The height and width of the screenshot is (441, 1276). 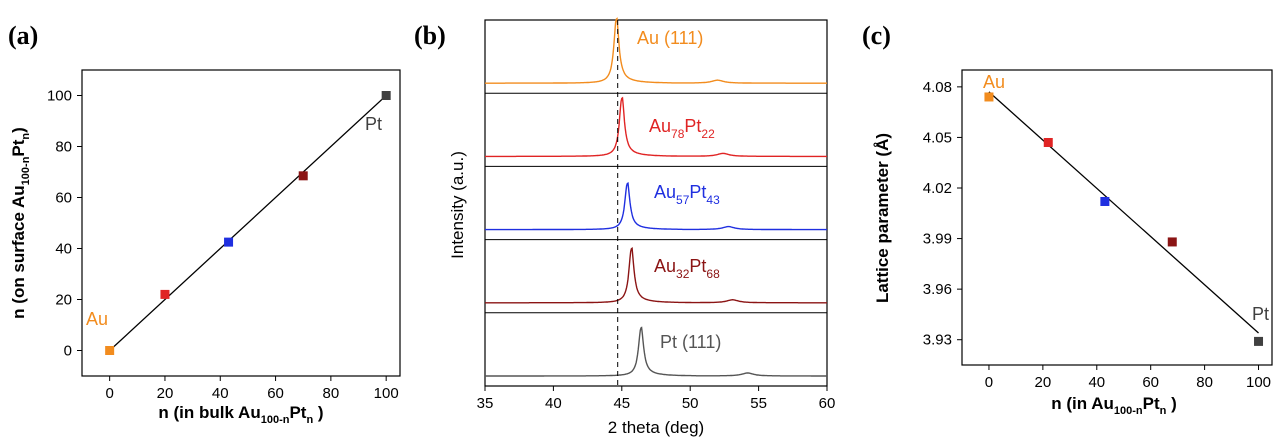 What do you see at coordinates (937, 137) in the screenshot?
I see `y-tick-label-c: 4.05` at bounding box center [937, 137].